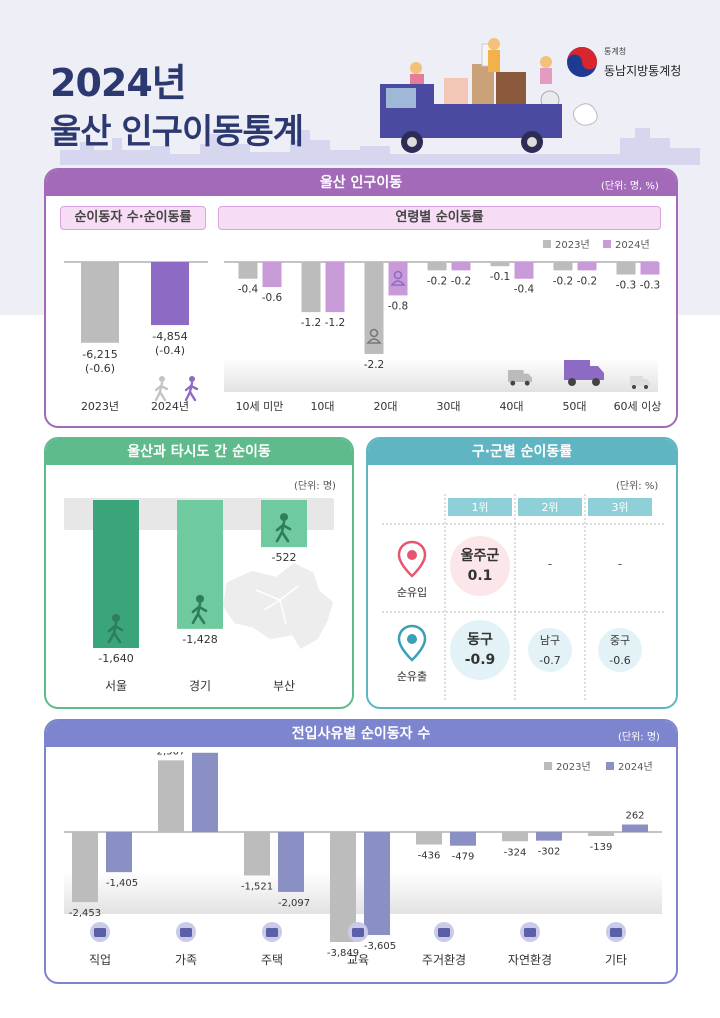 The width and height of the screenshot is (720, 1018). What do you see at coordinates (630, 186) in the screenshot?
I see `panel-migration-unit: (단위: 명, %)` at bounding box center [630, 186].